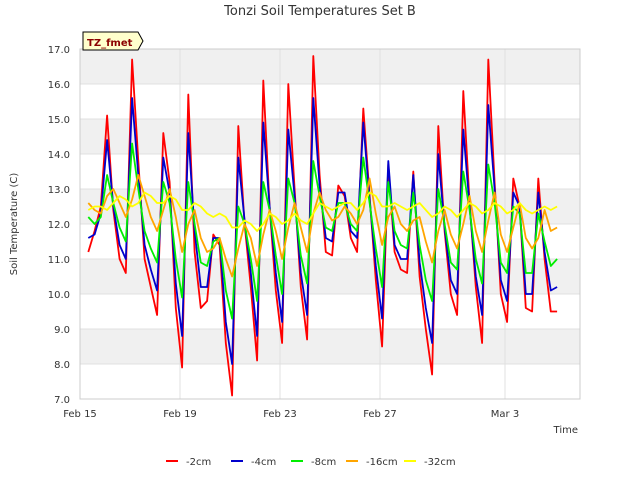 Image resolution: width=640 pixels, height=480 pixels. Describe the element at coordinates (62, 400) in the screenshot. I see `y-tick-label: 7.0` at that location.